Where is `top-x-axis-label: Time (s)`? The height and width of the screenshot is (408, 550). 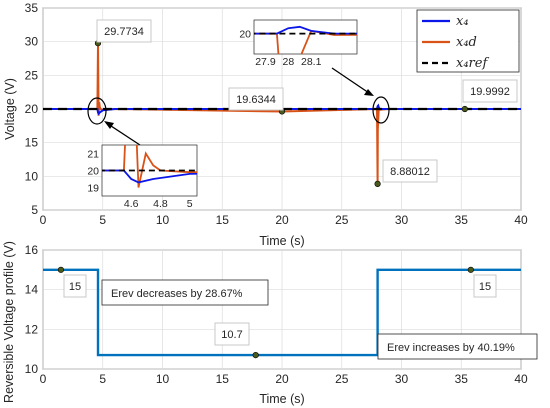 top-x-axis-label: Time (s) is located at coordinates (281, 241).